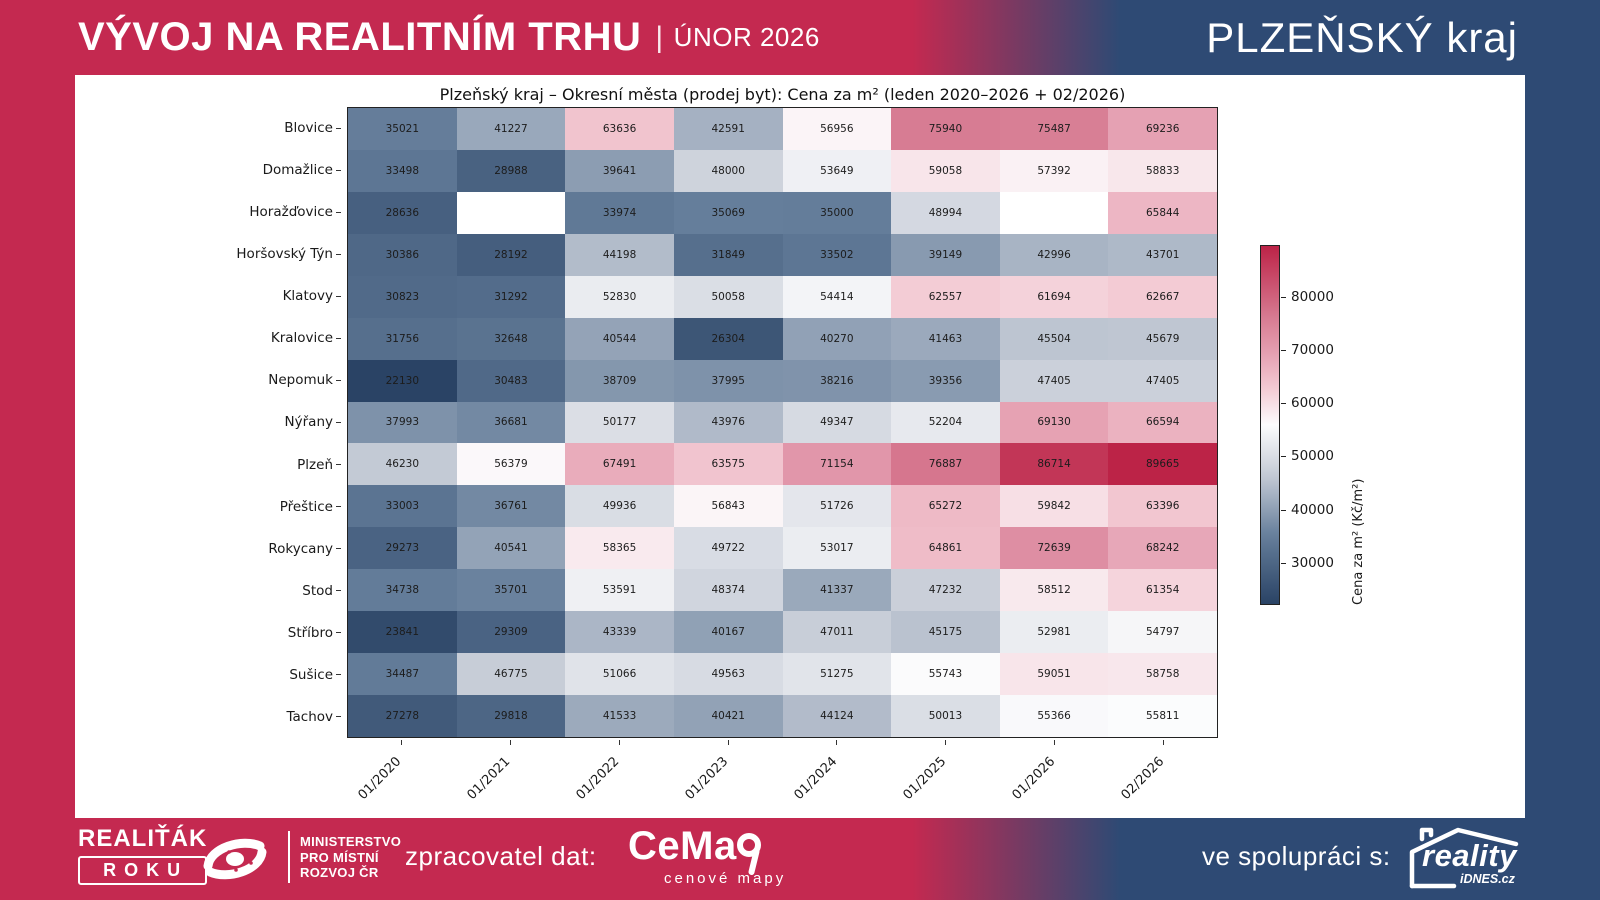 The image size is (1600, 900). What do you see at coordinates (837, 422) in the screenshot?
I see `heatmap-cell: 49347` at bounding box center [837, 422].